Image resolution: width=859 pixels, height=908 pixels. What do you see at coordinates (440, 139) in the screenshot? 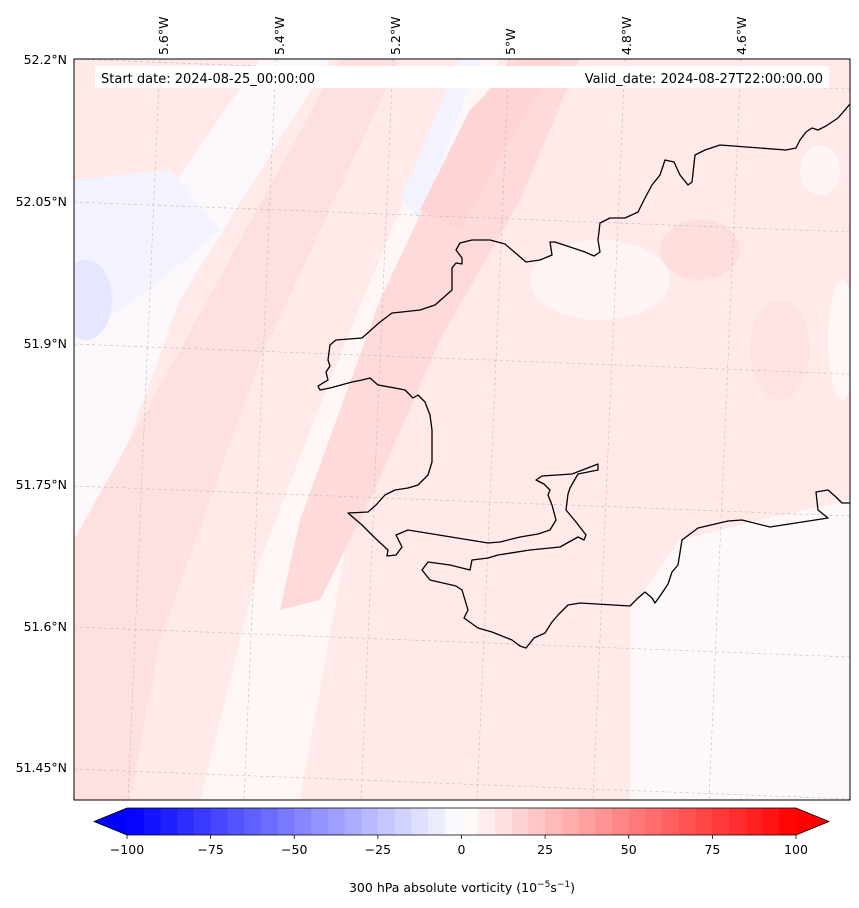
I see `vorticity-band-blue-mid` at bounding box center [440, 139].